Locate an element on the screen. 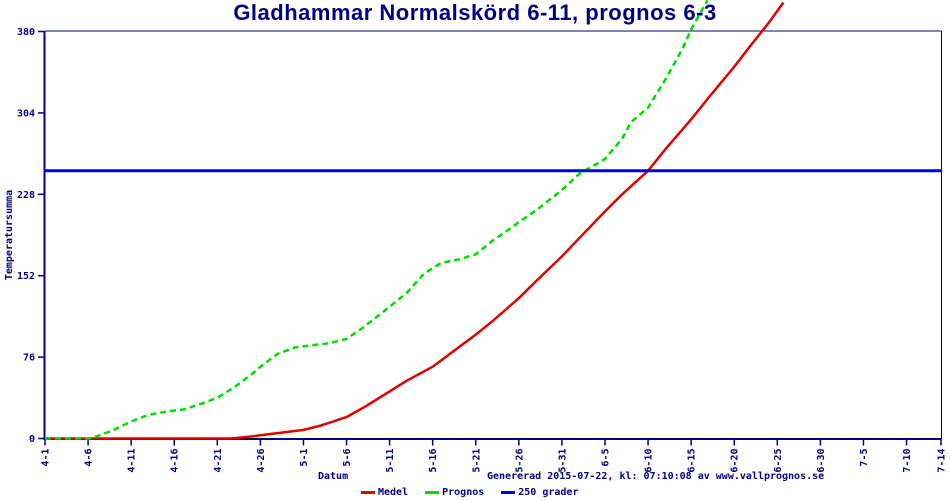  legend-item-prognos: Prognos is located at coordinates (454, 492).